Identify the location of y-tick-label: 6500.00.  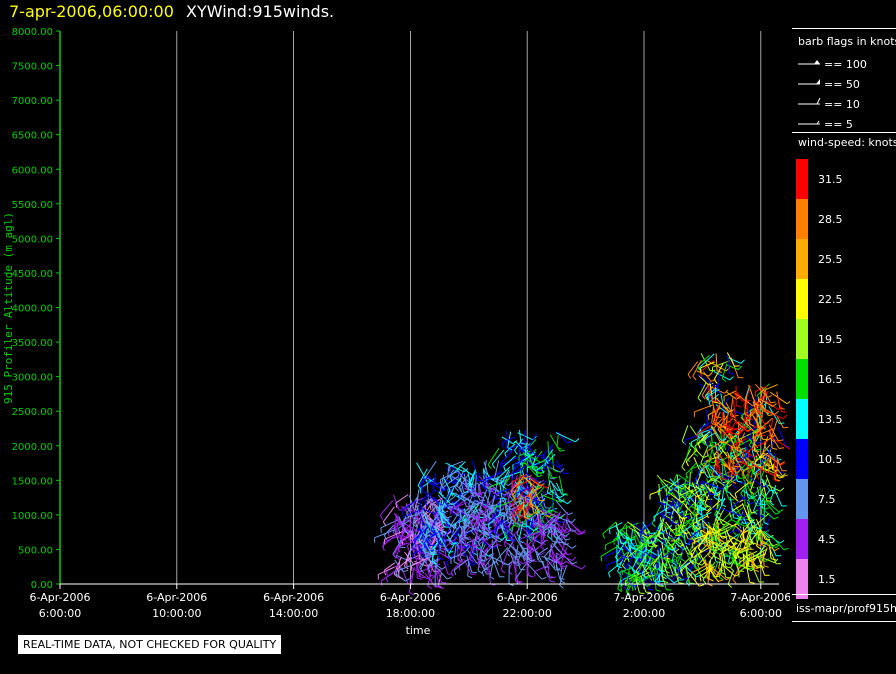
(32, 136).